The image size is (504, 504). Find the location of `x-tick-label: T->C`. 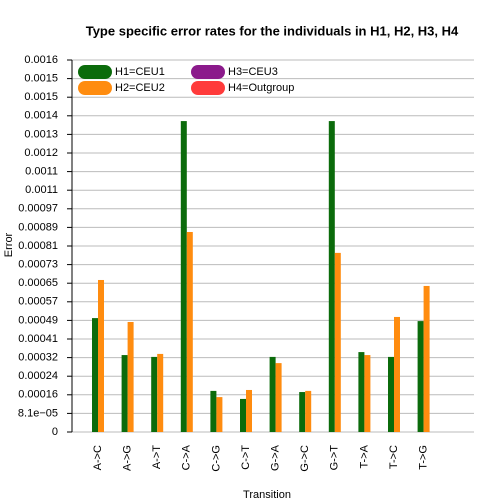

x-tick-label: T->C is located at coordinates (394, 457).